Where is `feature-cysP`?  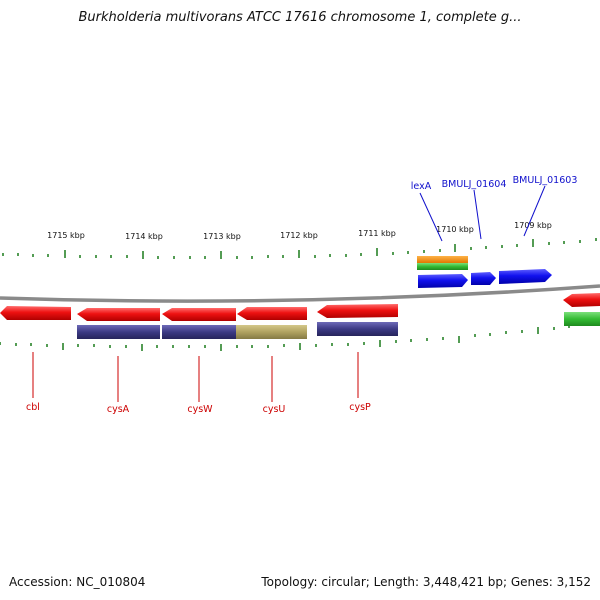
feature-cysP is located at coordinates (357, 329).